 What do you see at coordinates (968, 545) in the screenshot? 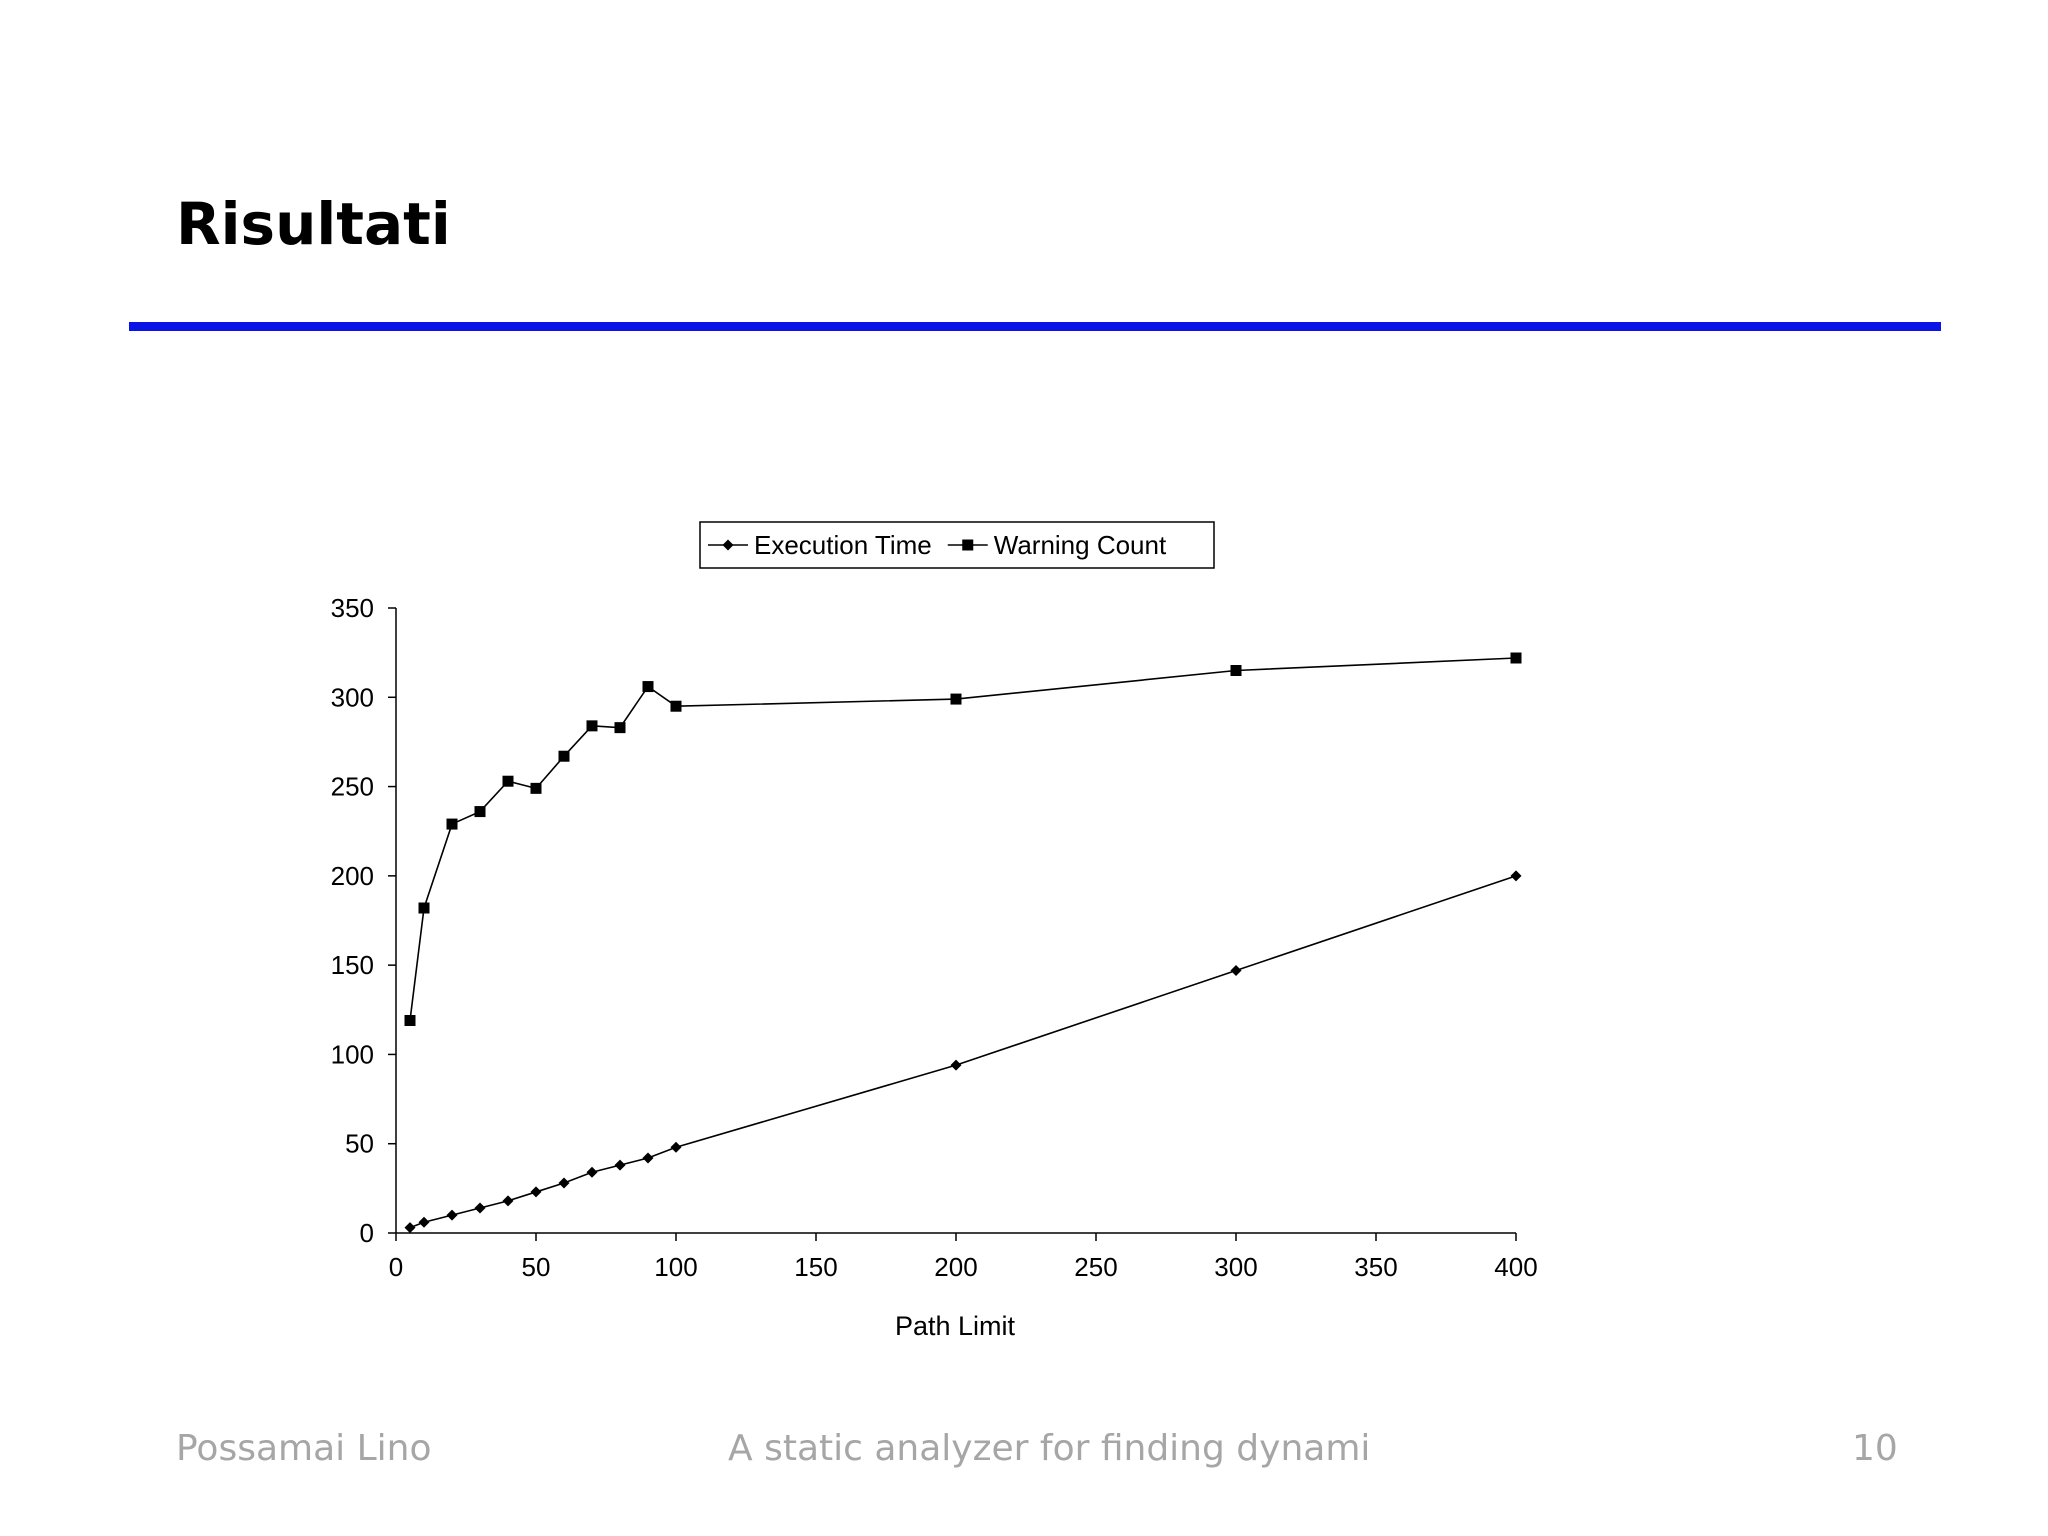
I see `legend-marker-warning-count` at bounding box center [968, 545].